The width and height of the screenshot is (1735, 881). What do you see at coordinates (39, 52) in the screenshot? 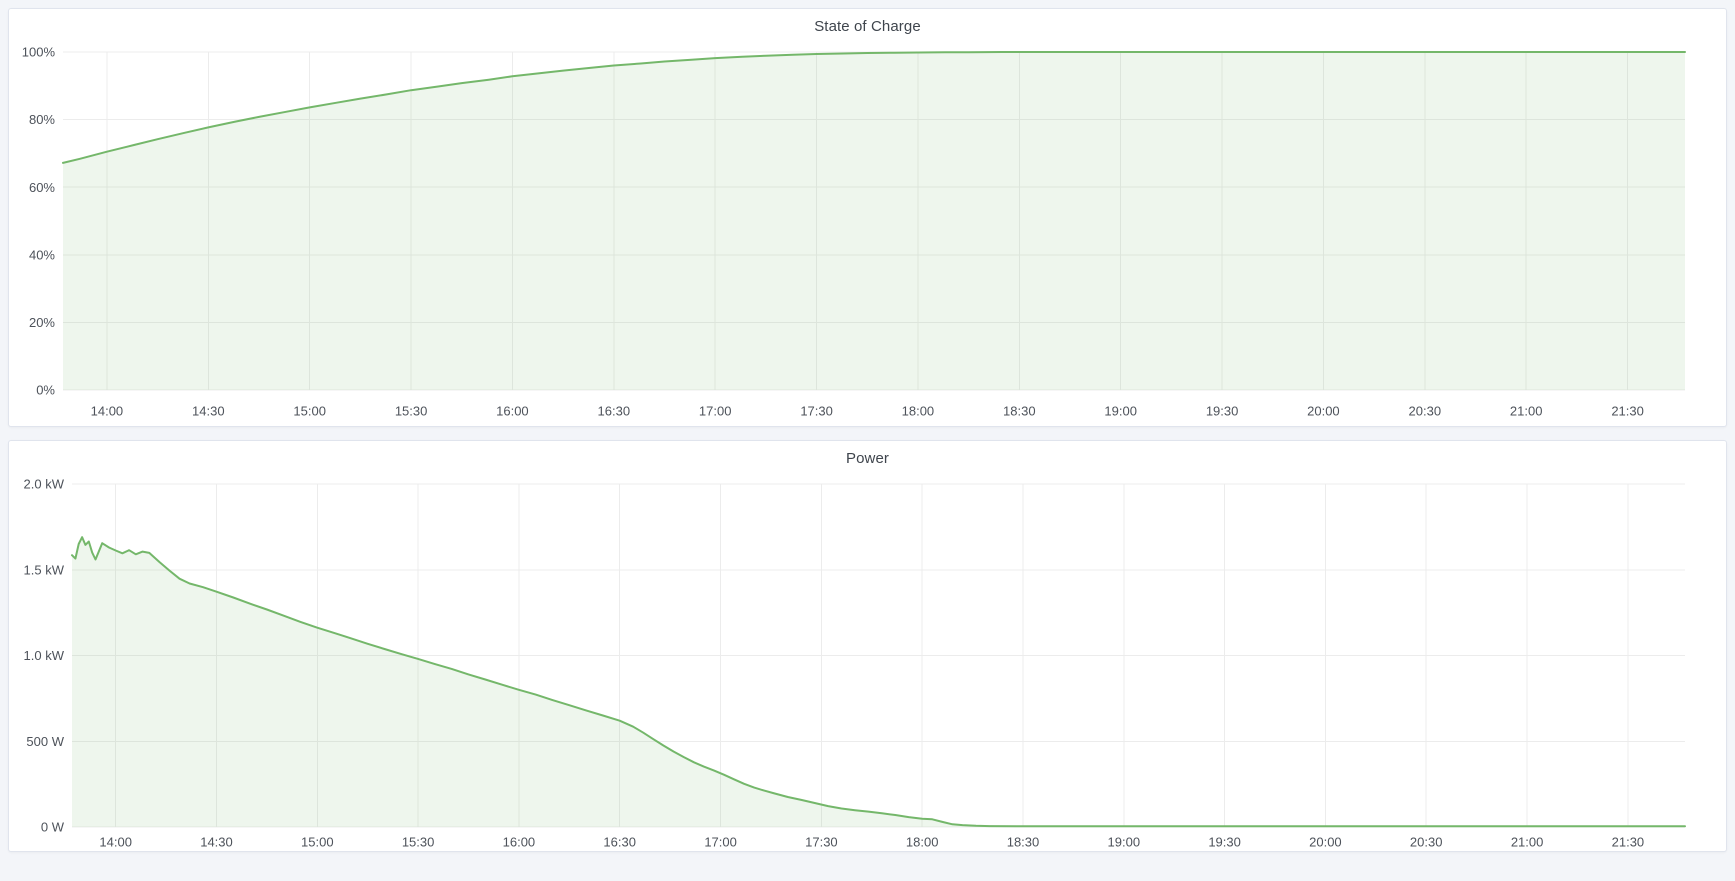
I see `svg-text: 100%` at bounding box center [39, 52].